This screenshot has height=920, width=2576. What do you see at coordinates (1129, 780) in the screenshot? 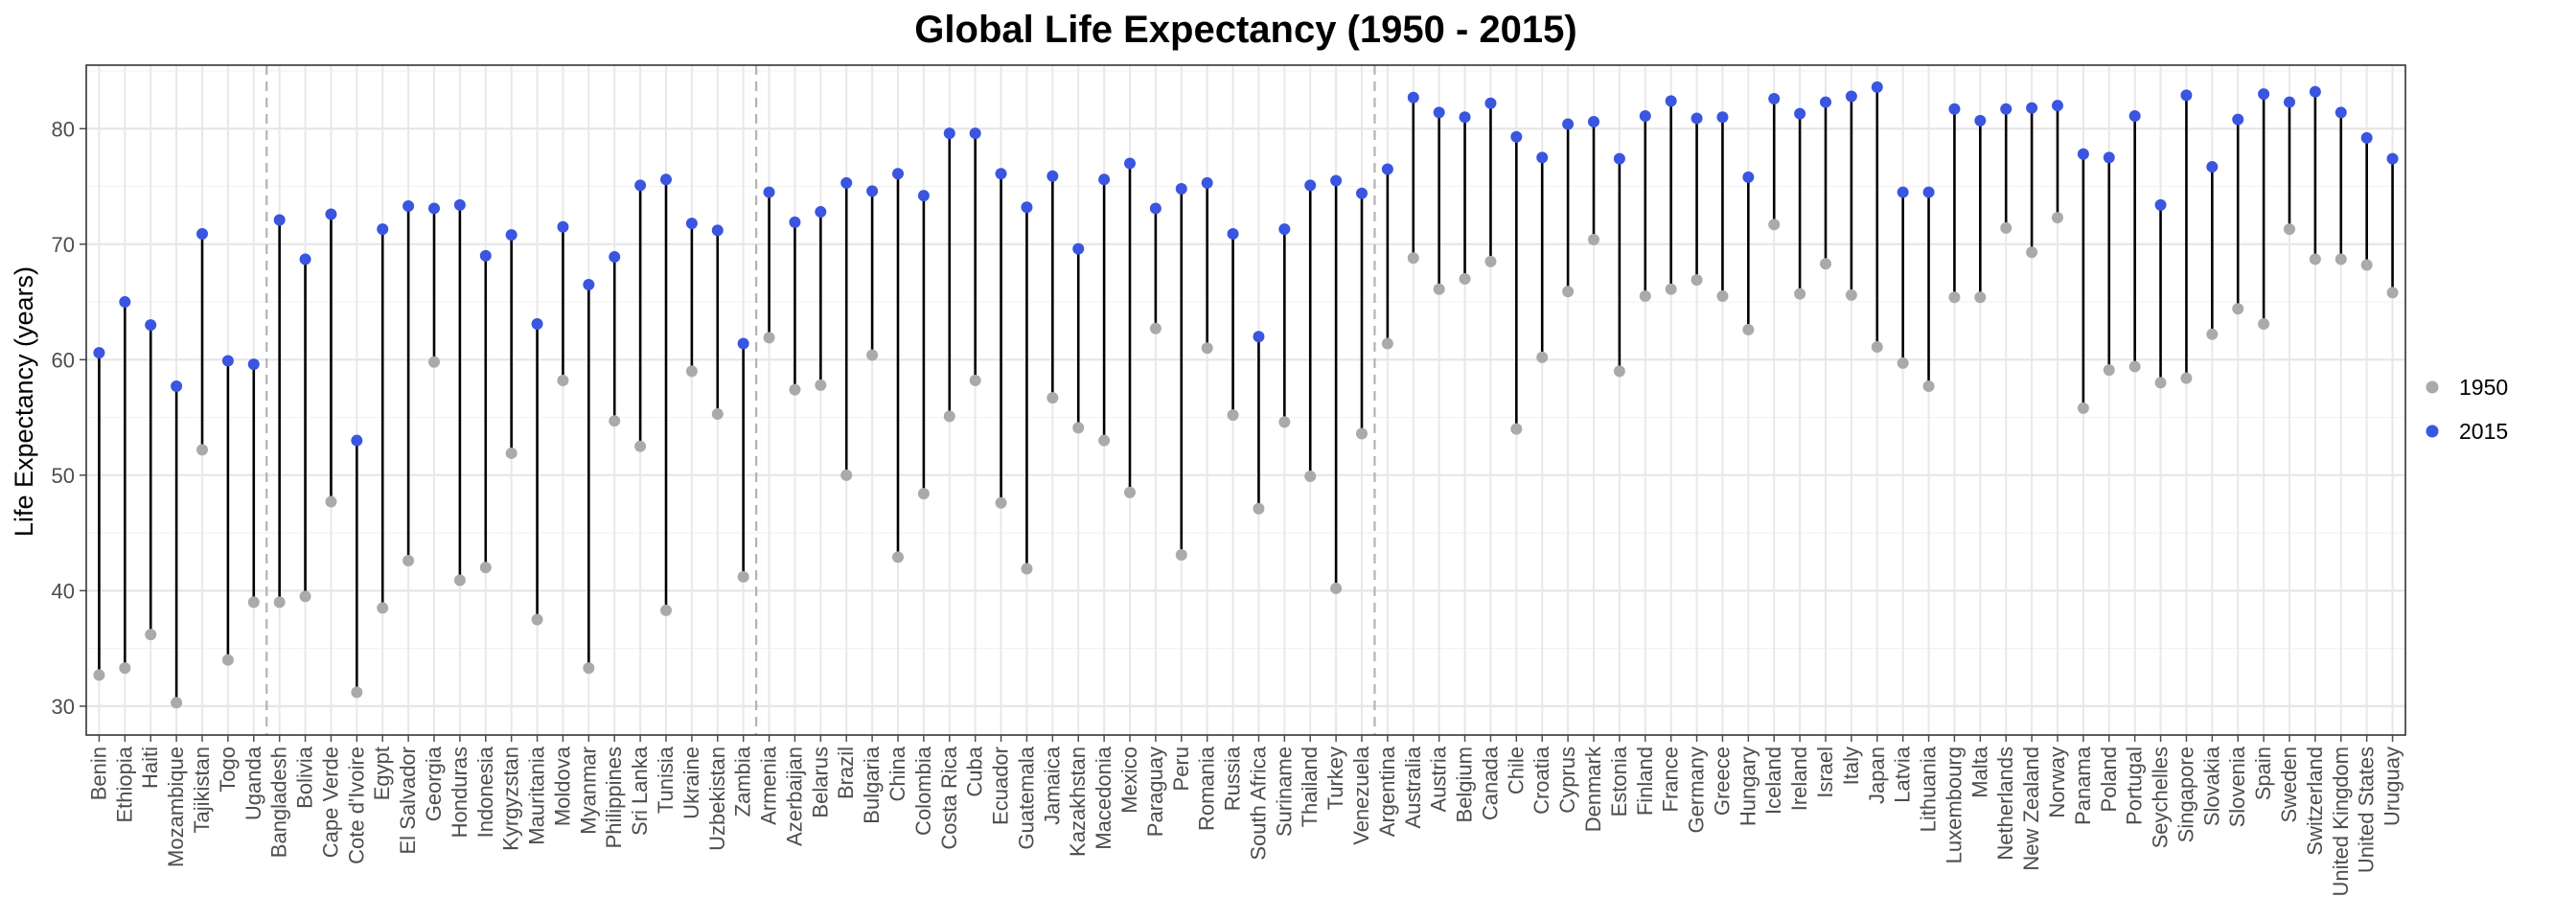
I see `x-tick-label: Mexico` at bounding box center [1129, 780].